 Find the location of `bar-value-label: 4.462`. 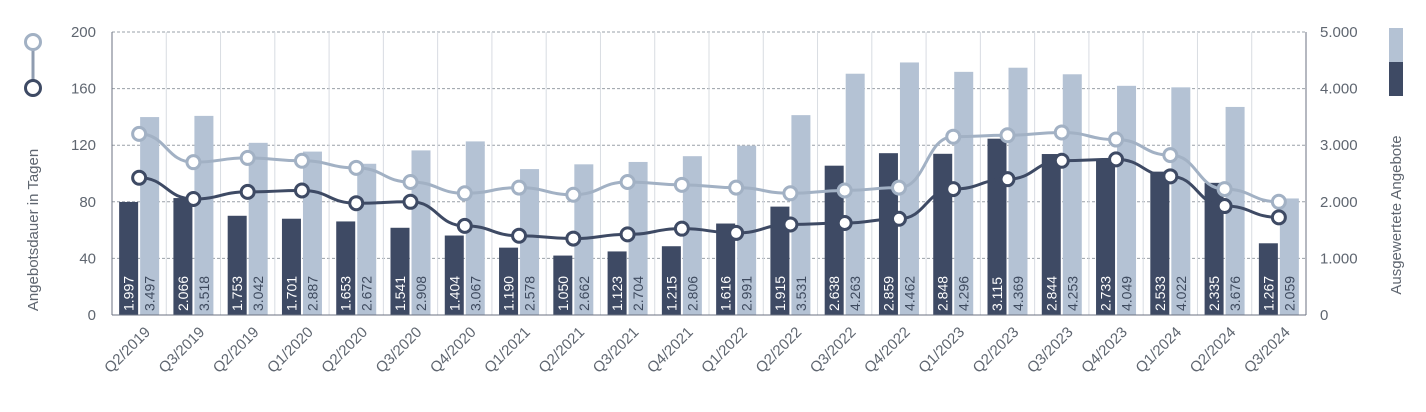

bar-value-label: 4.462 is located at coordinates (909, 293).